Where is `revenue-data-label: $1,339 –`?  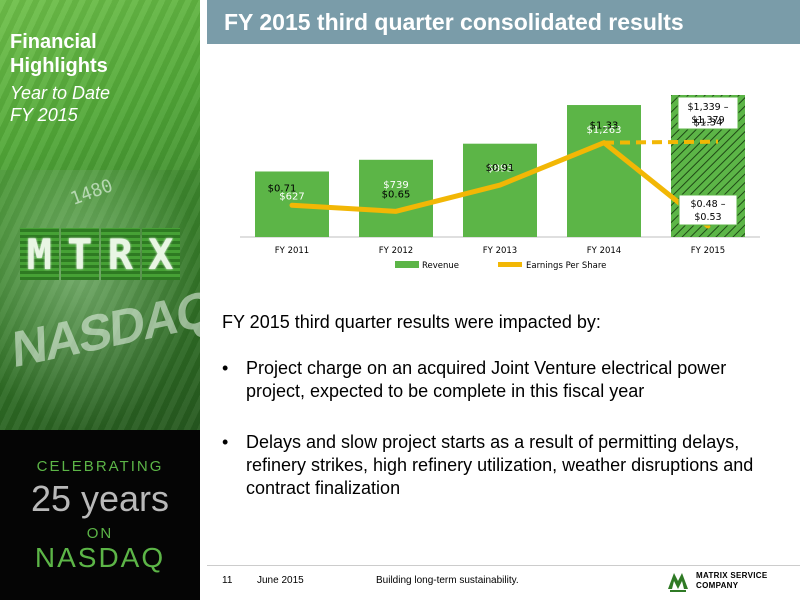 revenue-data-label: $1,339 – is located at coordinates (707, 107).